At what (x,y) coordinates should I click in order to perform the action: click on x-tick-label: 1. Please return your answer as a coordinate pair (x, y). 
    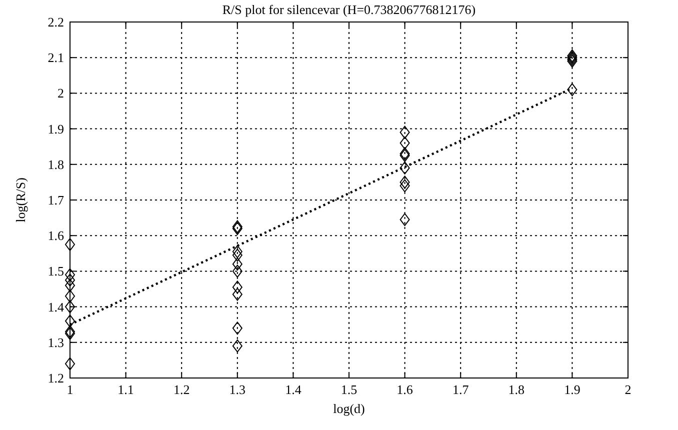
    Looking at the image, I should click on (70, 389).